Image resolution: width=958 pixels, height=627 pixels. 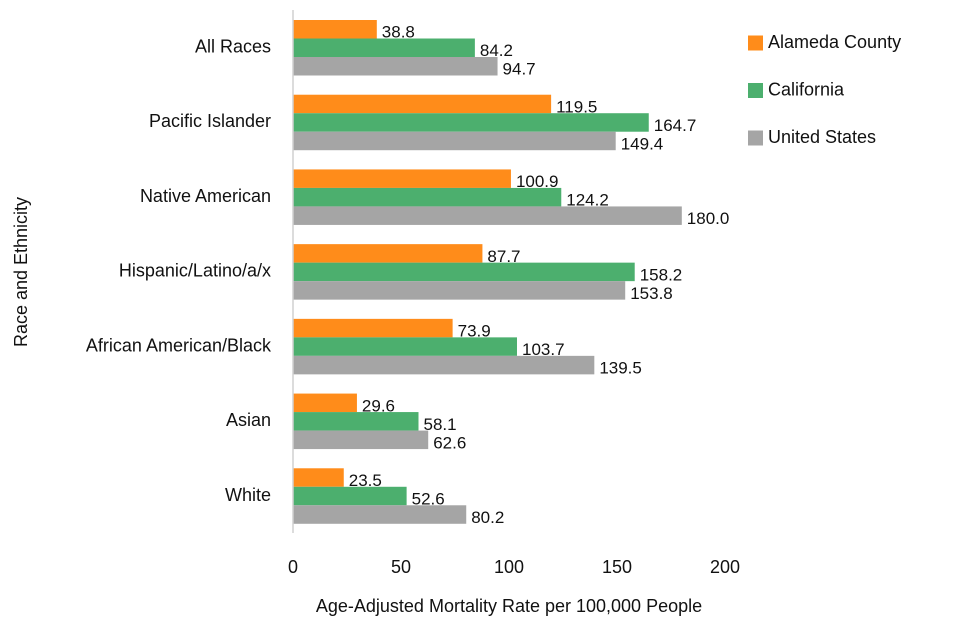 I want to click on legend-label: California, so click(x=806, y=89).